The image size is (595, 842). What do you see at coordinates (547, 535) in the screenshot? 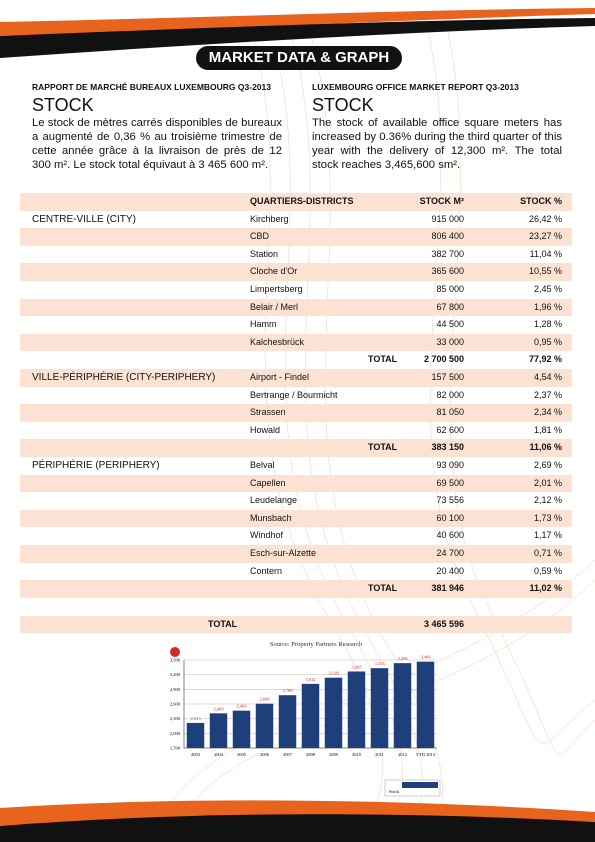
I see `stock-pct: 1,17 %` at bounding box center [547, 535].